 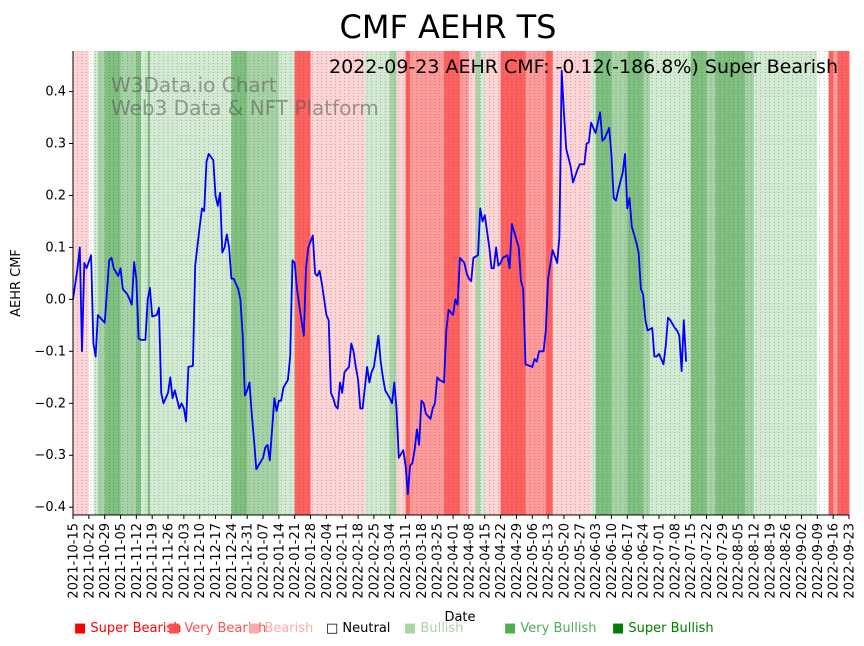 I want to click on x-tick-label: 2022-02-25, so click(x=374, y=561).